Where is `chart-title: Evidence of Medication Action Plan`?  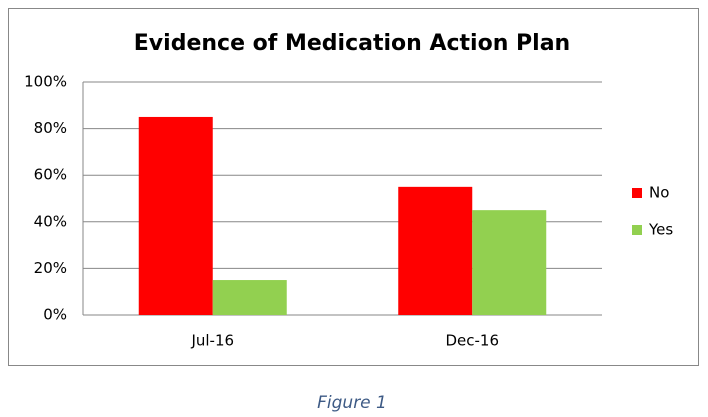 chart-title: Evidence of Medication Action Plan is located at coordinates (352, 43).